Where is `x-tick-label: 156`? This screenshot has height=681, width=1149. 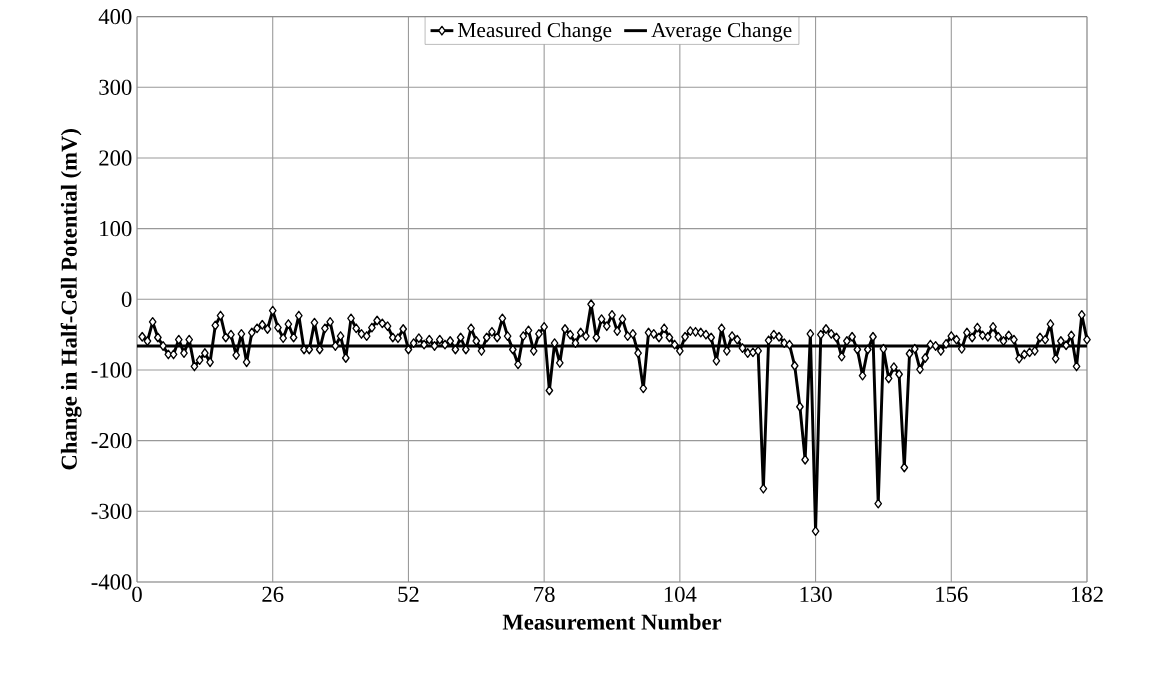 x-tick-label: 156 is located at coordinates (952, 594).